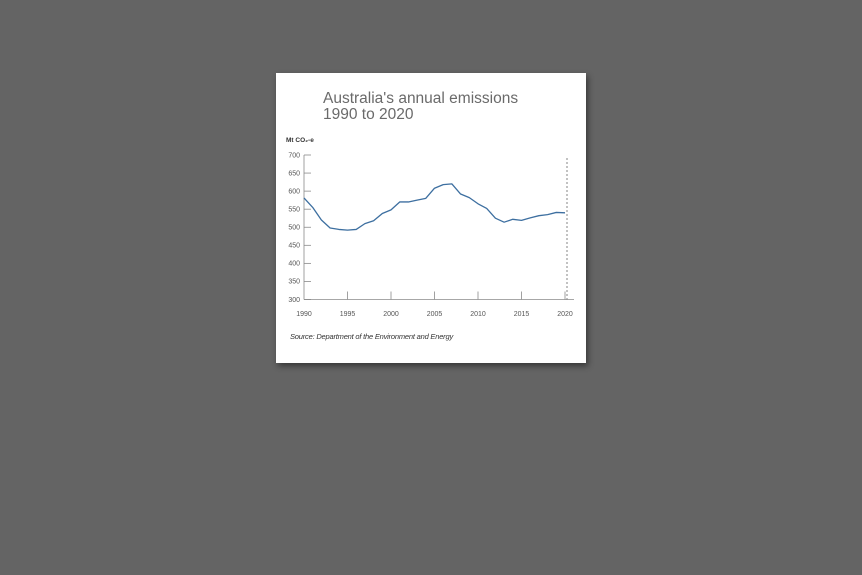 This screenshot has width=862, height=575. Describe the element at coordinates (294, 173) in the screenshot. I see `y-tick-label: 650` at that location.